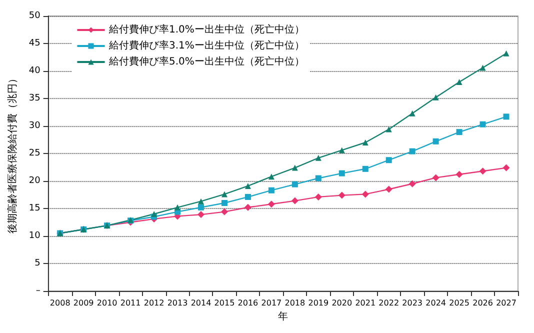 This screenshot has height=333, width=534. Describe the element at coordinates (206, 30) in the screenshot. I see `legend-label: 給付費伸び率1.0%ー出生中位（死亡中位）` at that location.